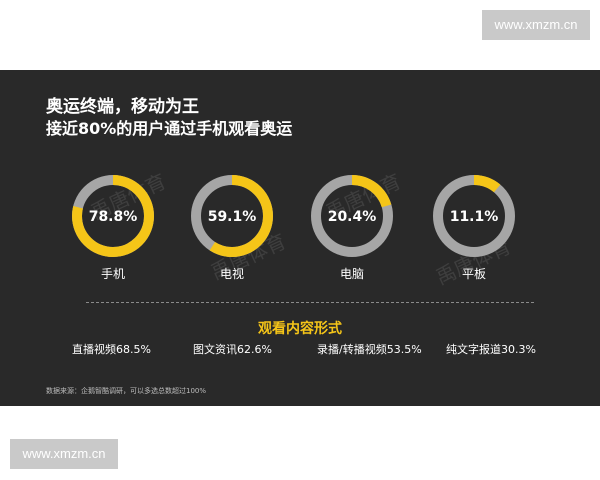  I want to click on donut-value-label: 59.1%, so click(232, 217).